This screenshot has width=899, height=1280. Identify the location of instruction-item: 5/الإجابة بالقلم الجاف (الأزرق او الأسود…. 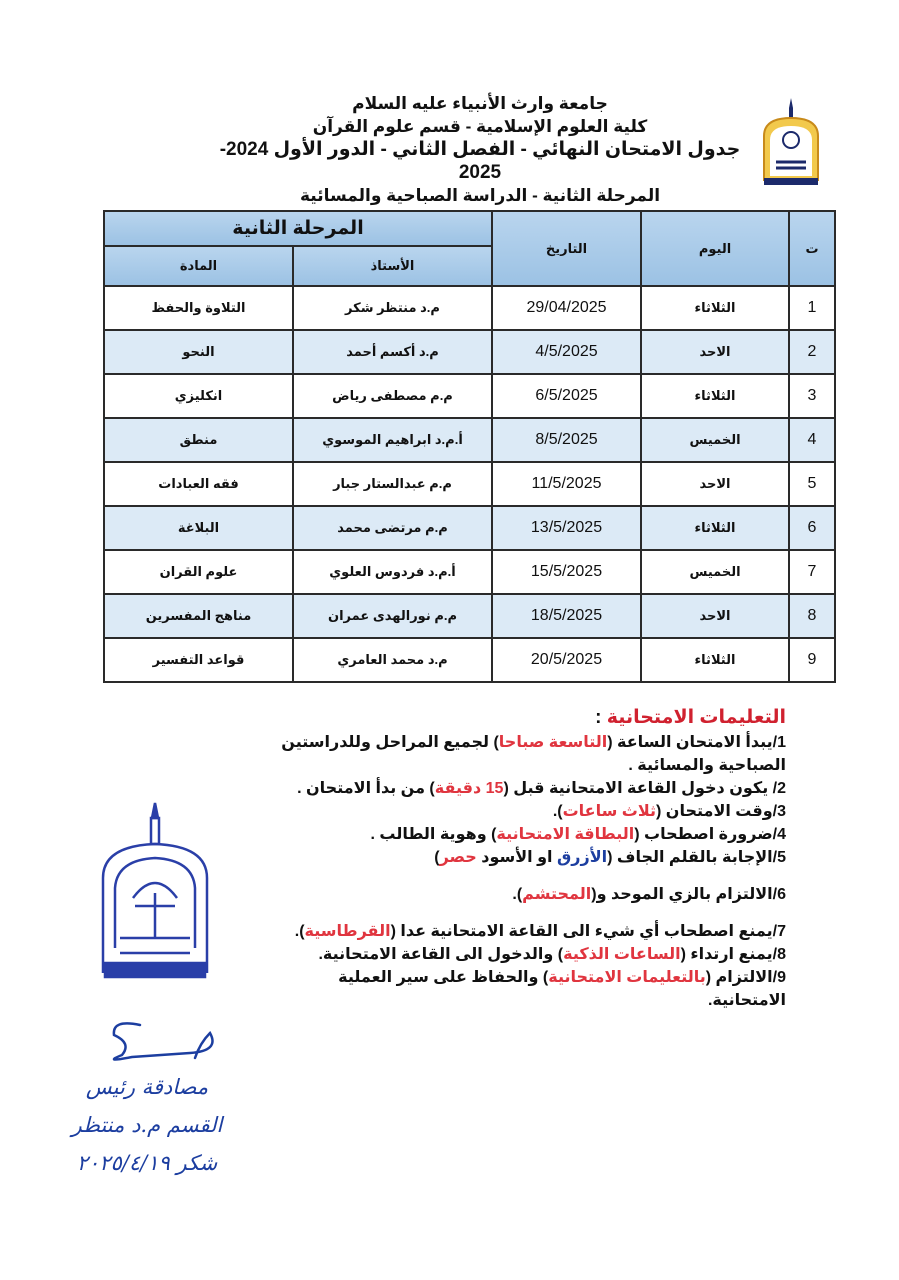
(528, 857).